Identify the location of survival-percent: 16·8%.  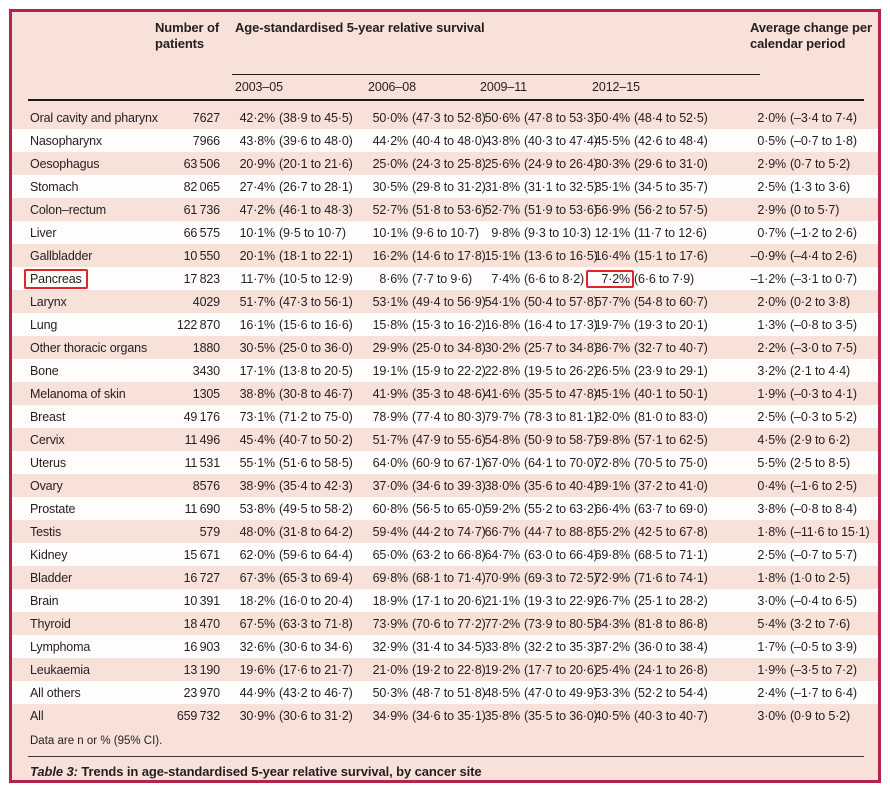
(502, 324).